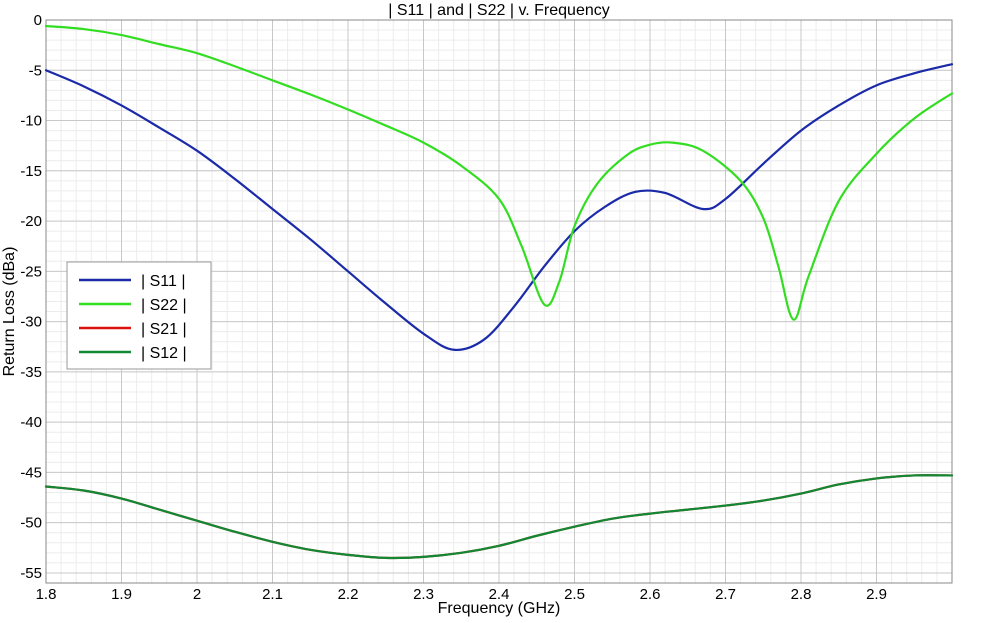  What do you see at coordinates (31, 422) in the screenshot?
I see `y-tick-label: -40` at bounding box center [31, 422].